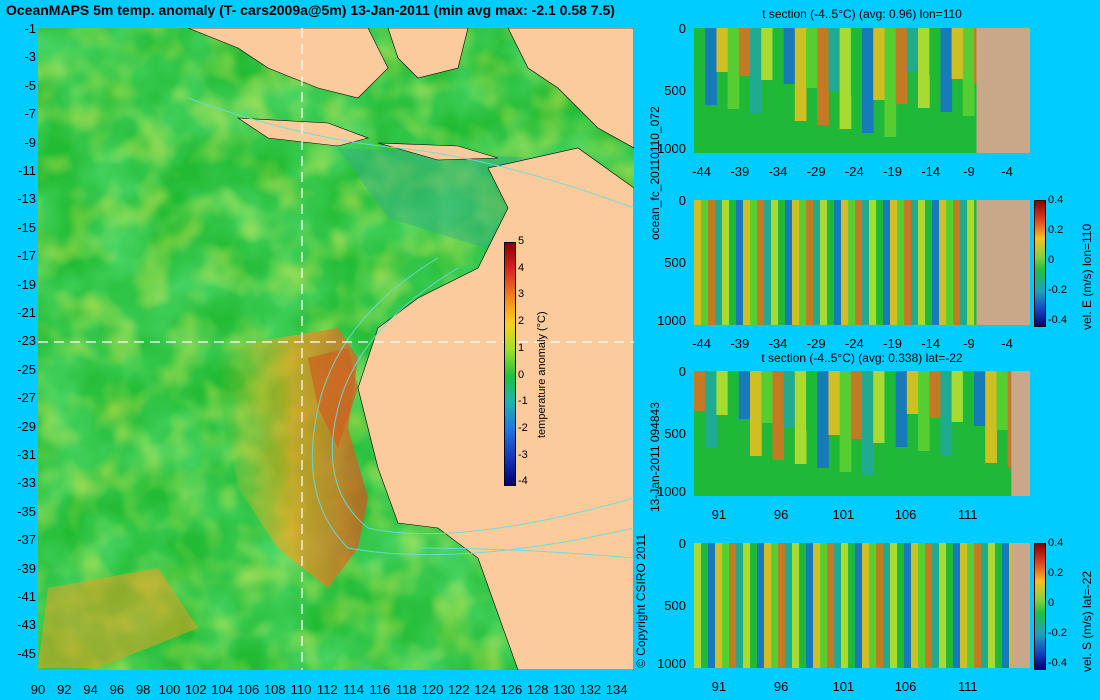  What do you see at coordinates (521, 267) in the screenshot?
I see `map-colorbar-tick: 4` at bounding box center [521, 267].